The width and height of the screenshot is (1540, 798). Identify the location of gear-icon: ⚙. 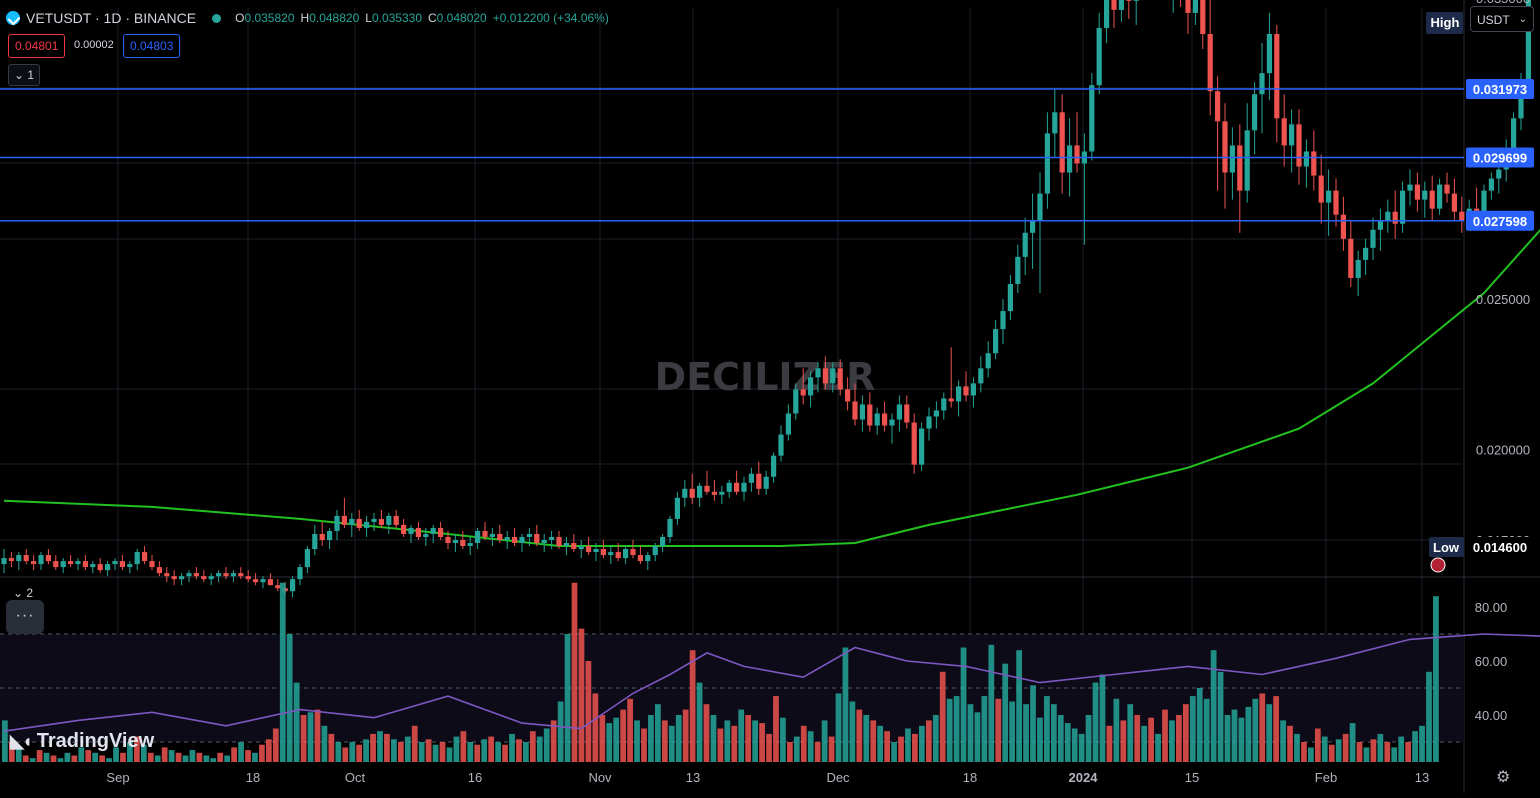
(1503, 777).